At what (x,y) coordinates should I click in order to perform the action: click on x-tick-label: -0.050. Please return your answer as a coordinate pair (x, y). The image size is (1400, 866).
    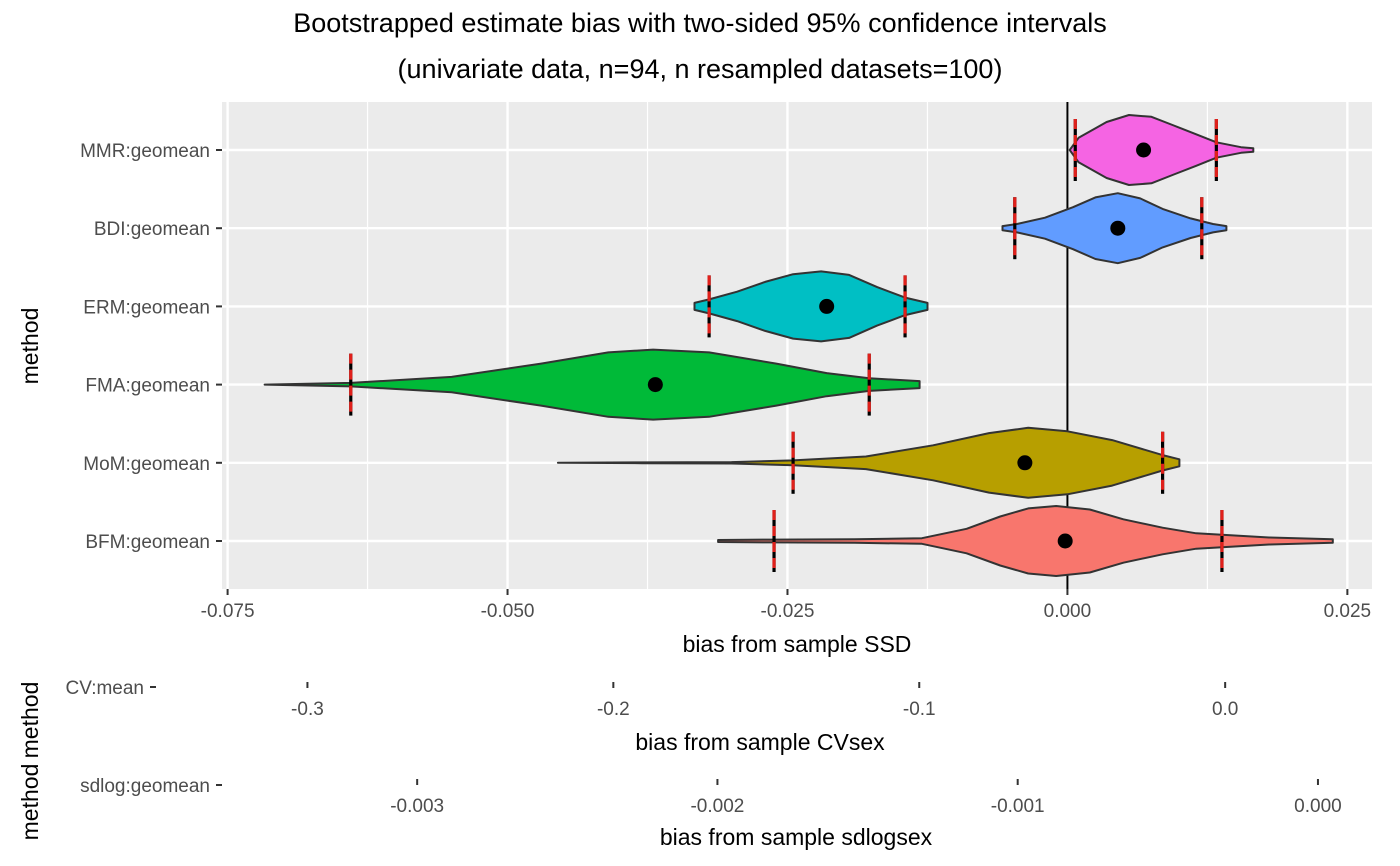
    Looking at the image, I should click on (508, 611).